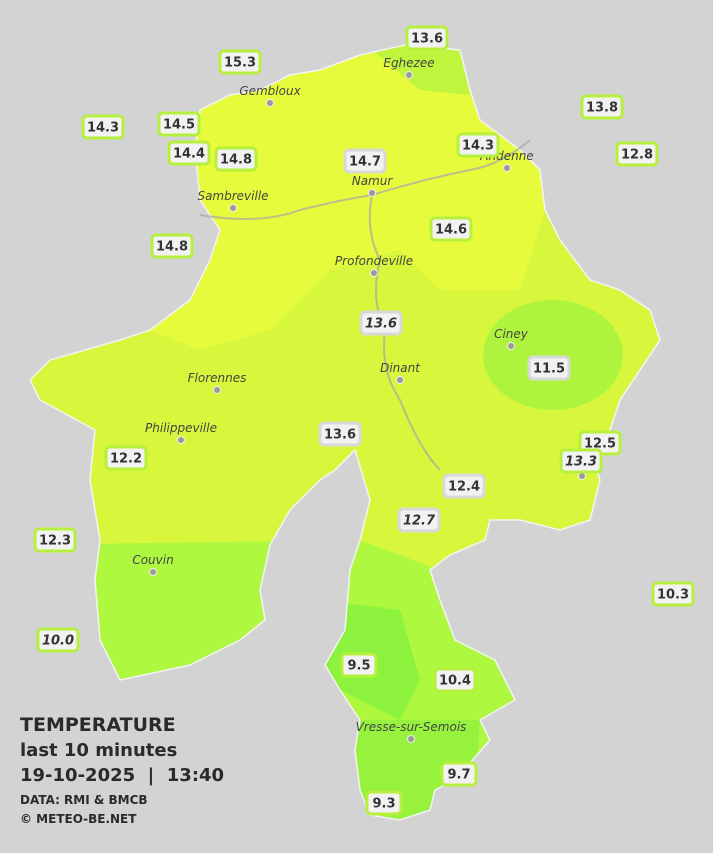 The image size is (713, 853). Describe the element at coordinates (600, 444) in the screenshot. I see `station-value: 12.5` at that location.